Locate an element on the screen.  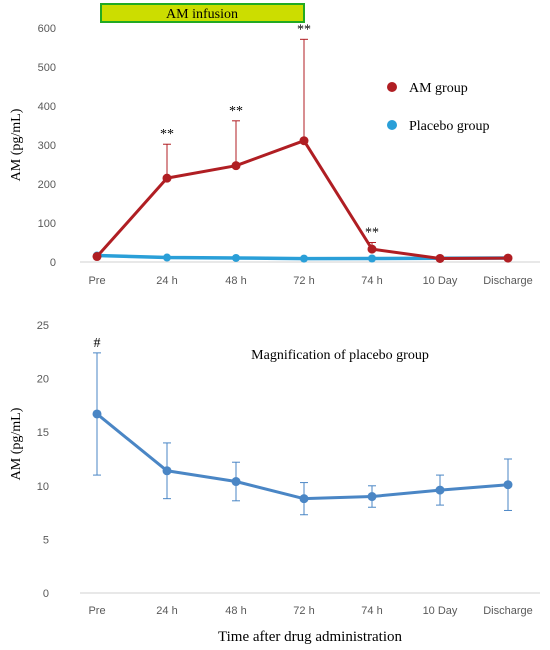
top-y-tick-label: 200 is located at coordinates (47, 185).